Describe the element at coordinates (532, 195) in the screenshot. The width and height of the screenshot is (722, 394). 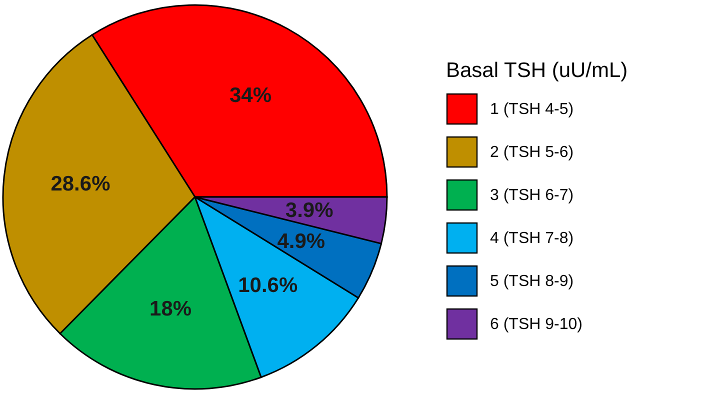
I see `legend-label: 3 (TSH 6-7)` at that location.